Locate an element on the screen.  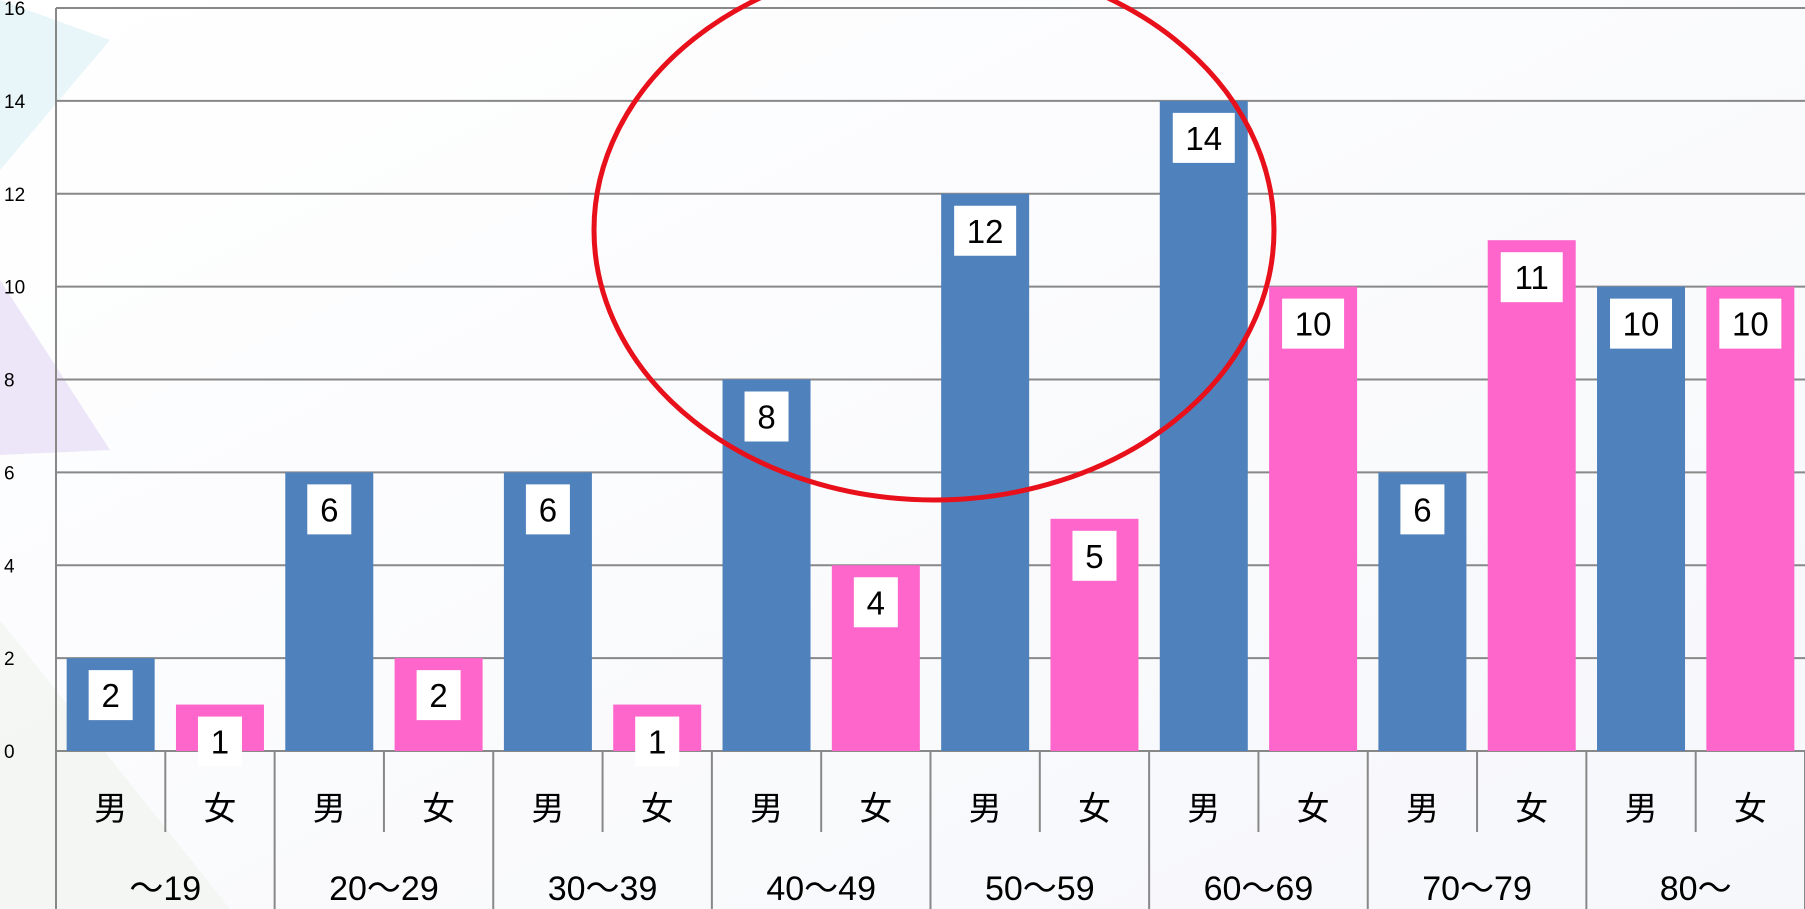
data-label: 14 is located at coordinates (1203, 138).